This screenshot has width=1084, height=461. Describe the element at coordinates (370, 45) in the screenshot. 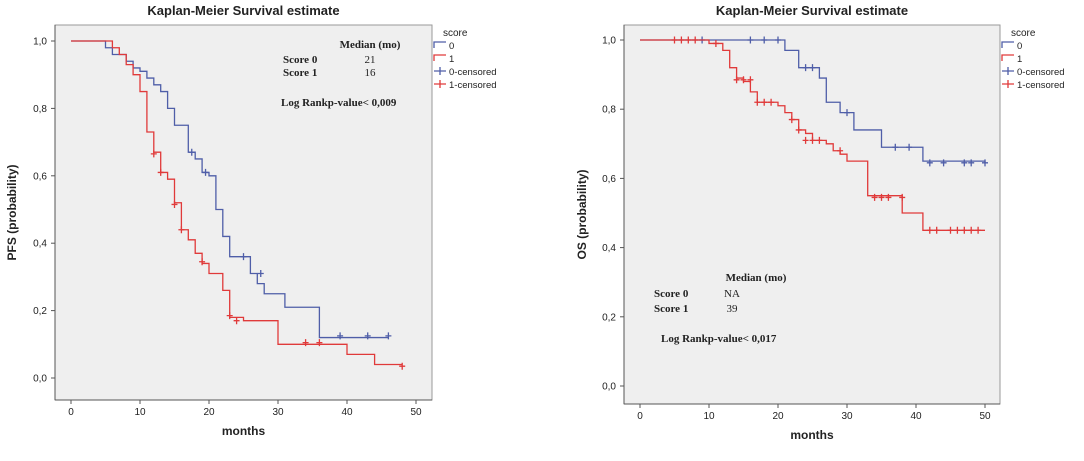

I see `pfs-median-header: Median (mo)` at that location.